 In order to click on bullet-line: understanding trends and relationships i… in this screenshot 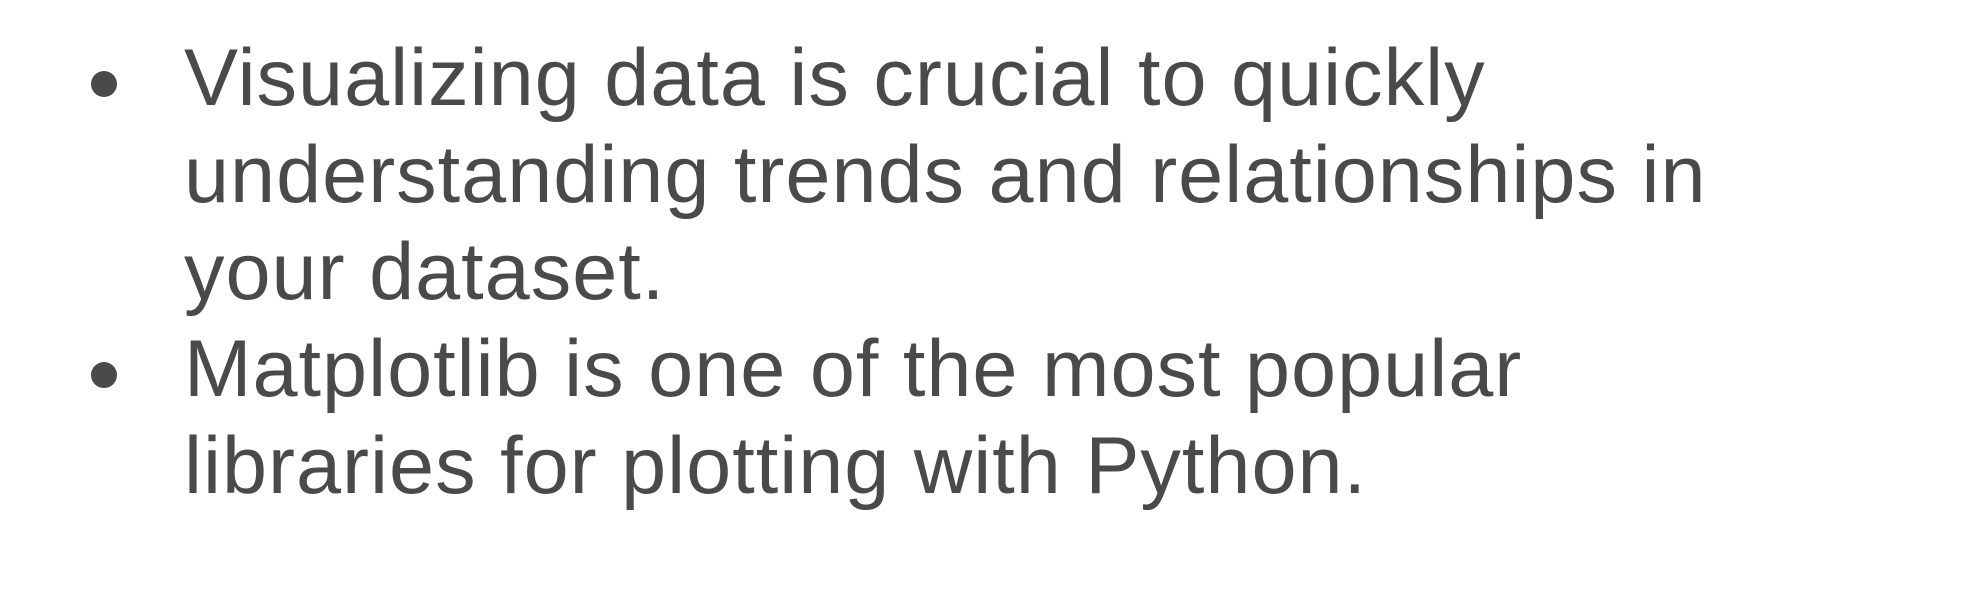, I will do `click(945, 175)`.